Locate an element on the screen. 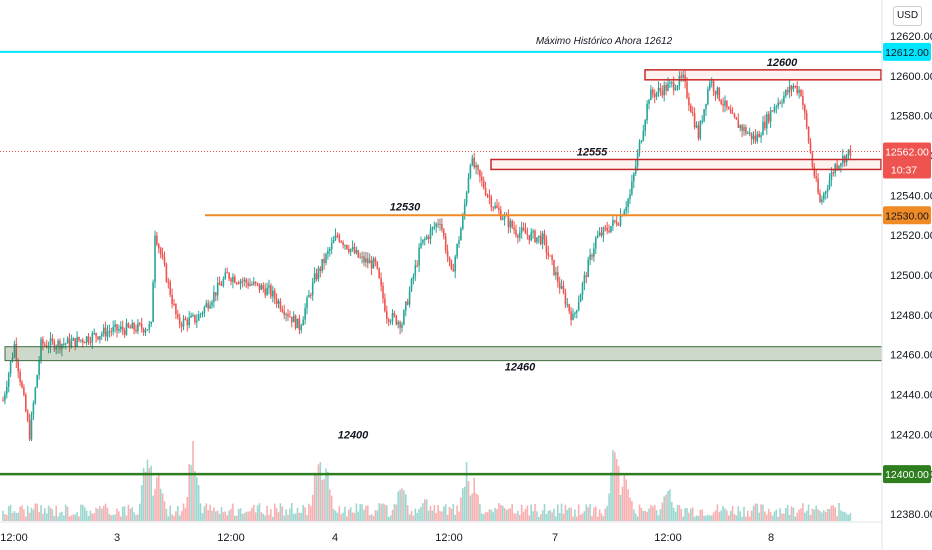 This screenshot has height=550, width=932. price-tick-label: 12460.00 is located at coordinates (911, 356).